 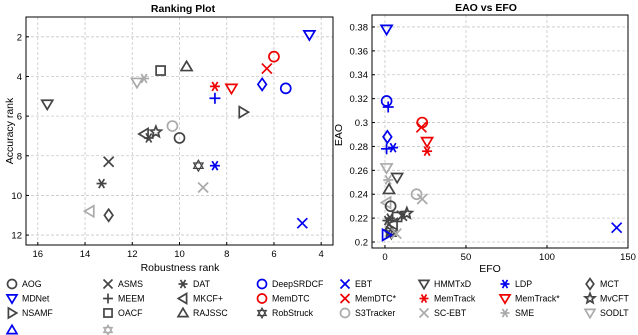 What do you see at coordinates (108, 298) in the screenshot?
I see `legend-marker-meem` at bounding box center [108, 298].